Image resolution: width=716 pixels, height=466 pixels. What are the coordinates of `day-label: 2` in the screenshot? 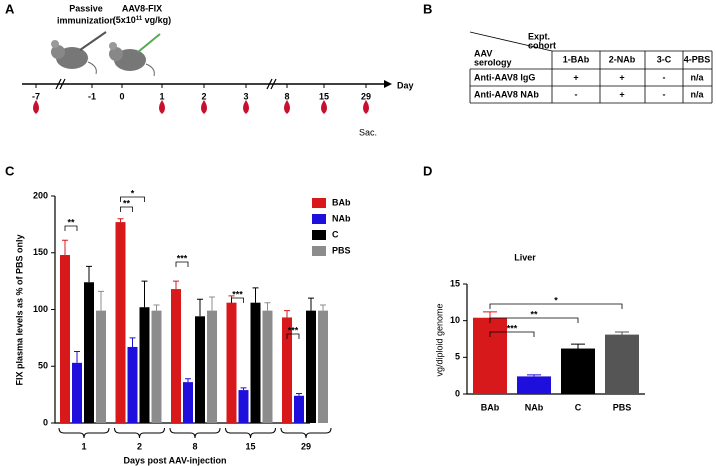 It's located at (203, 96).